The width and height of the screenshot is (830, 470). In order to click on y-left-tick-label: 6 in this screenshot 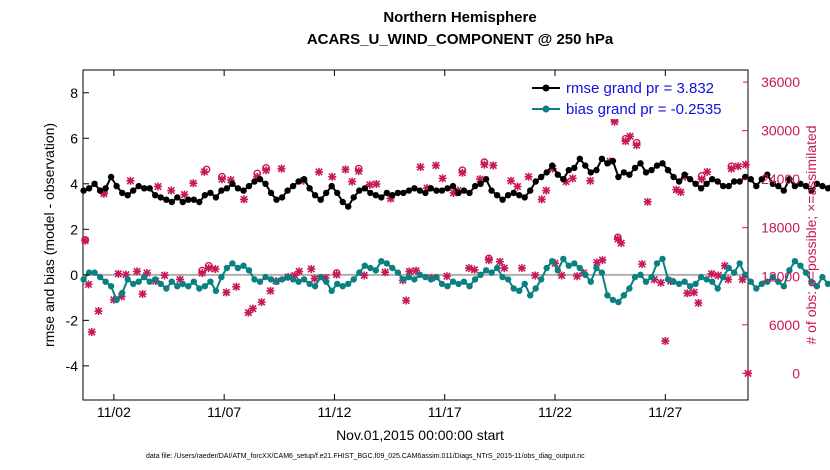, I will do `click(74, 138)`.